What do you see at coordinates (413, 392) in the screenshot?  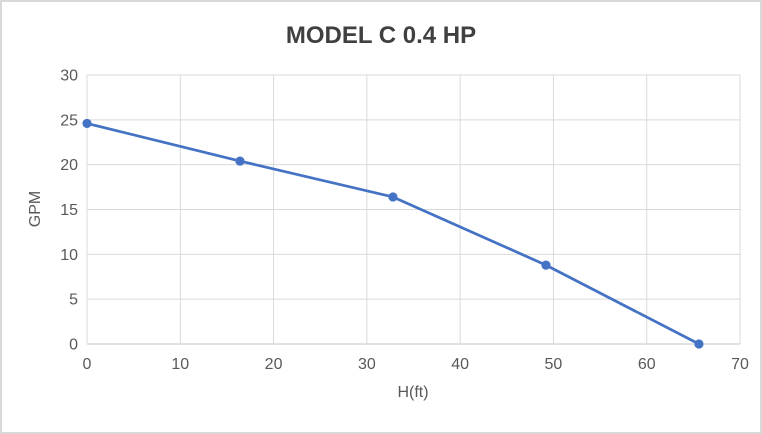 I see `x-axis-title: H(ft)` at bounding box center [413, 392].